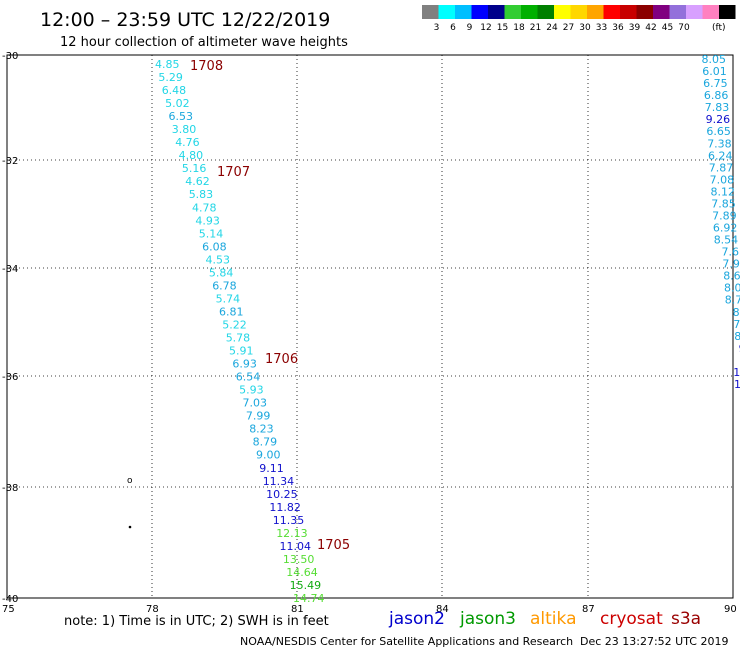  Describe the element at coordinates (333, 545) in the screenshot. I see `cycle-label: 1705` at that location.